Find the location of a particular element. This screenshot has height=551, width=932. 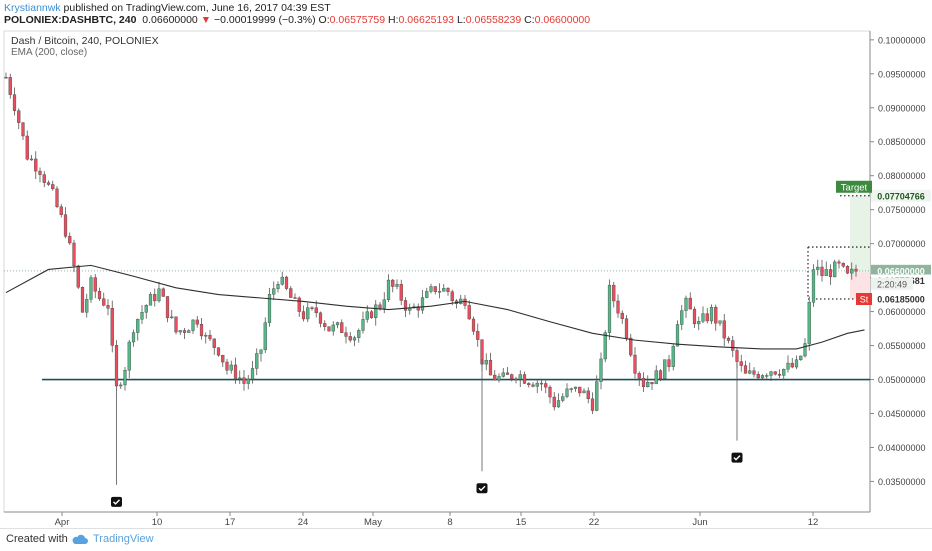

target-tag is located at coordinates (854, 186).